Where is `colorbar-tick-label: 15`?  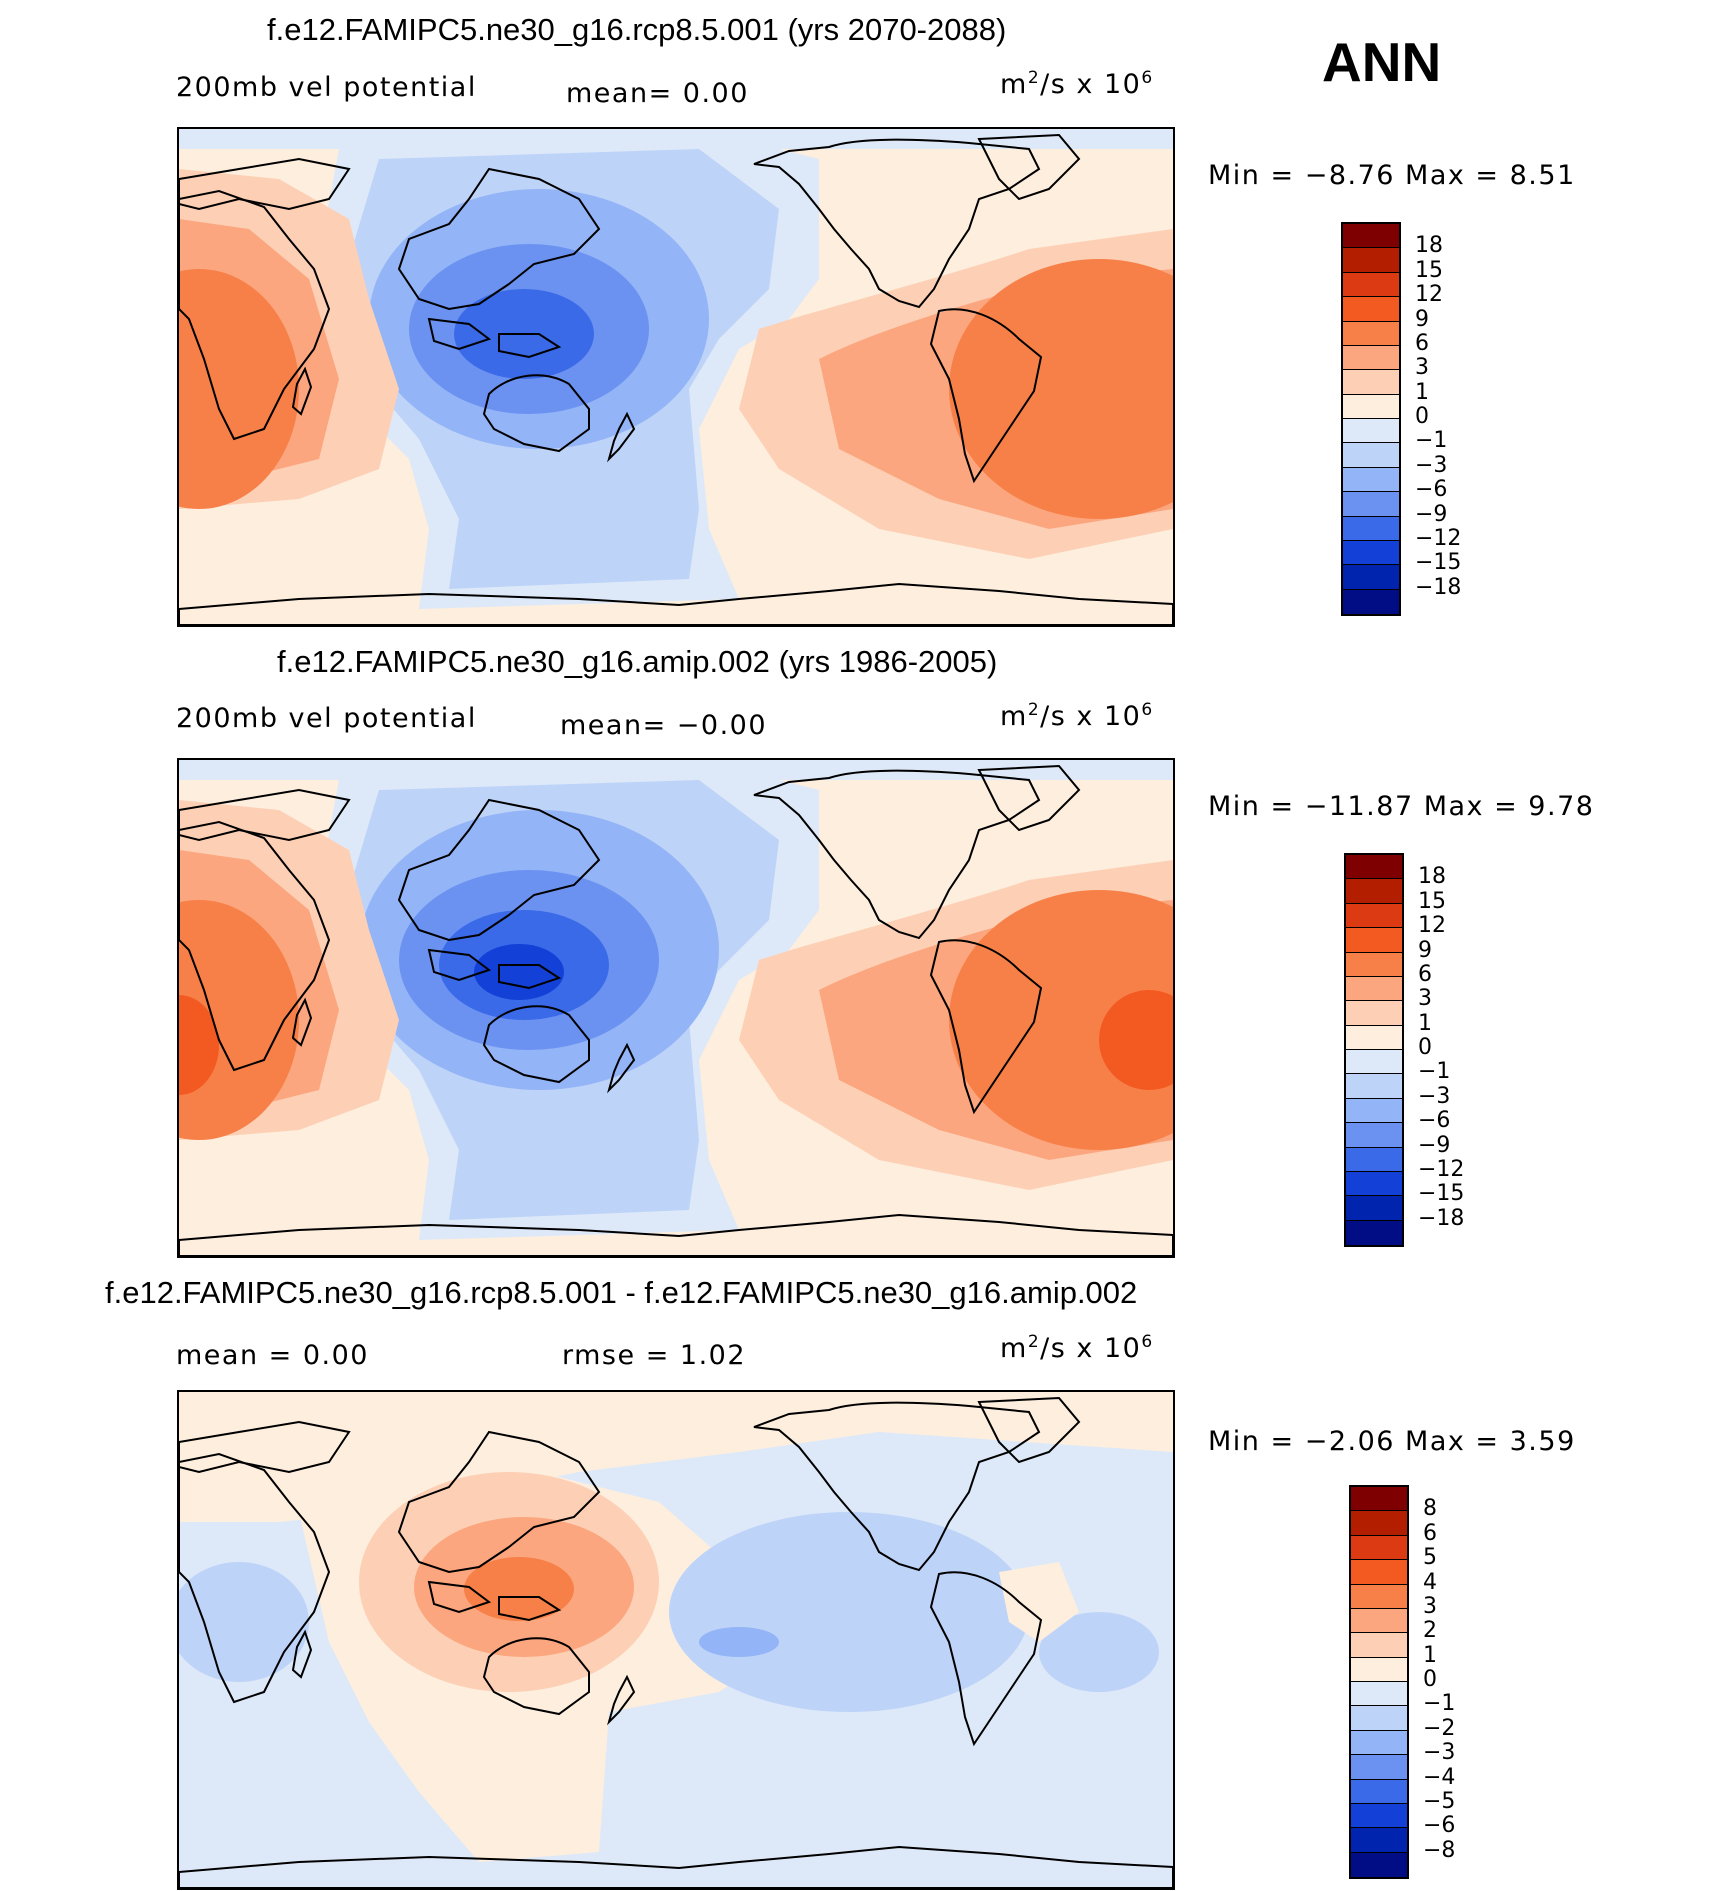 colorbar-tick-label: 15 is located at coordinates (1429, 270).